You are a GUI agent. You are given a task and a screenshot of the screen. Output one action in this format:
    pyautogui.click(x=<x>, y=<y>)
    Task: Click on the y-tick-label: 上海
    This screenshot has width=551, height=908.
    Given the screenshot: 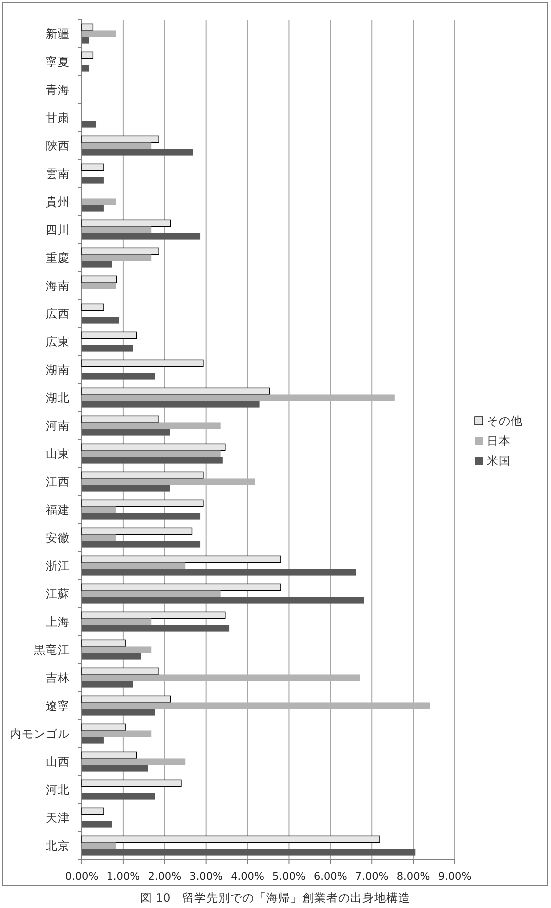 What is the action you would take?
    pyautogui.click(x=58, y=622)
    